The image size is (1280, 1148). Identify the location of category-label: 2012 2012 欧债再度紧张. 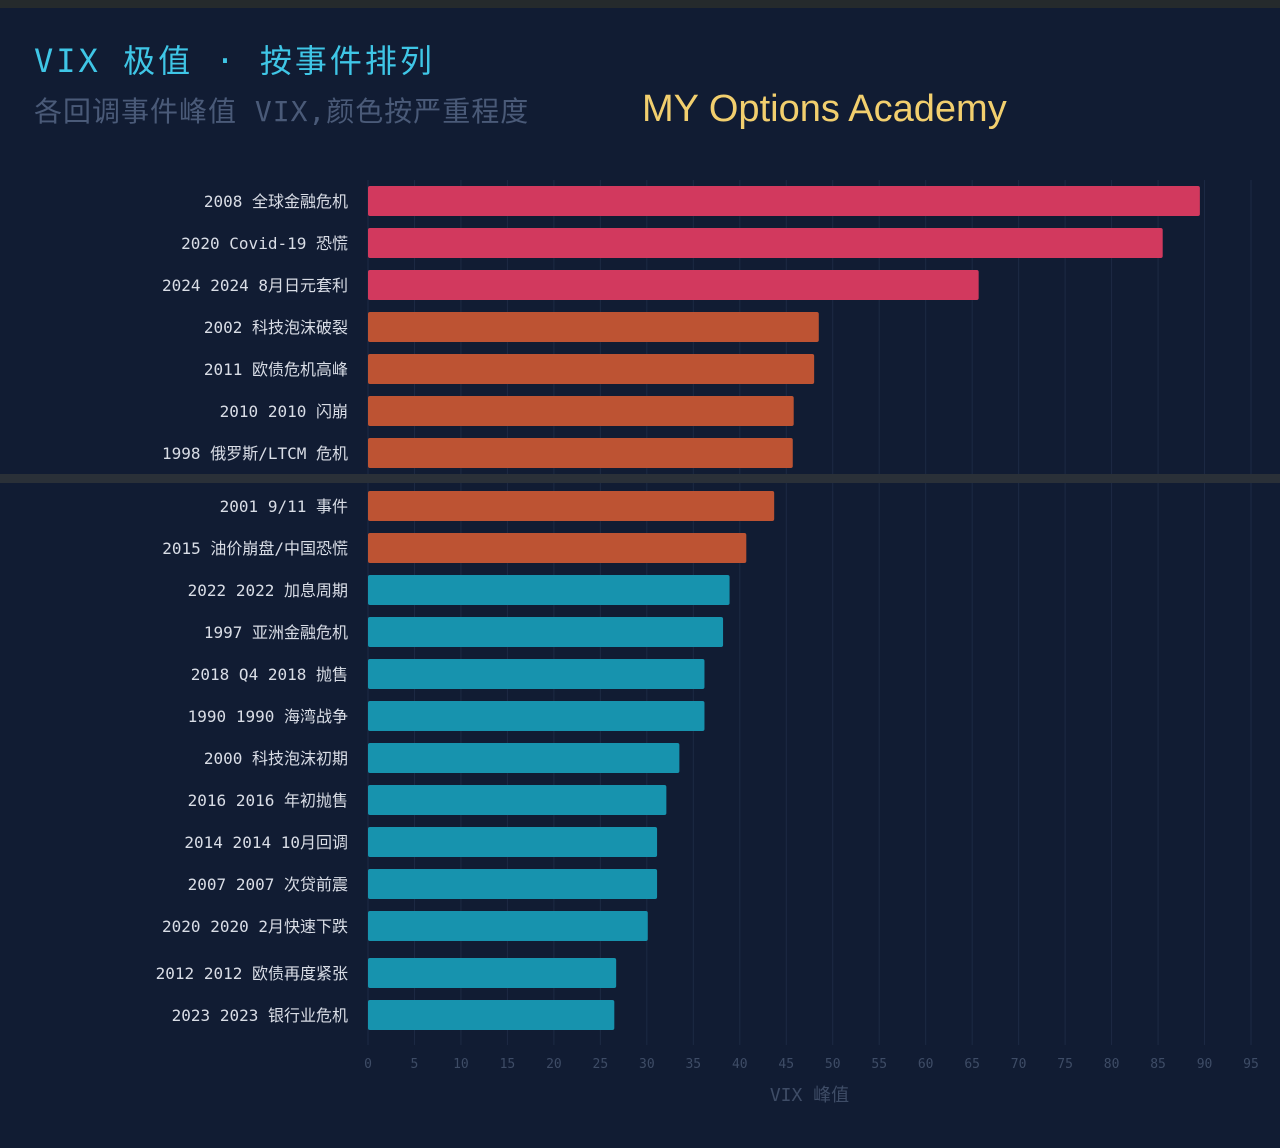
(252, 973).